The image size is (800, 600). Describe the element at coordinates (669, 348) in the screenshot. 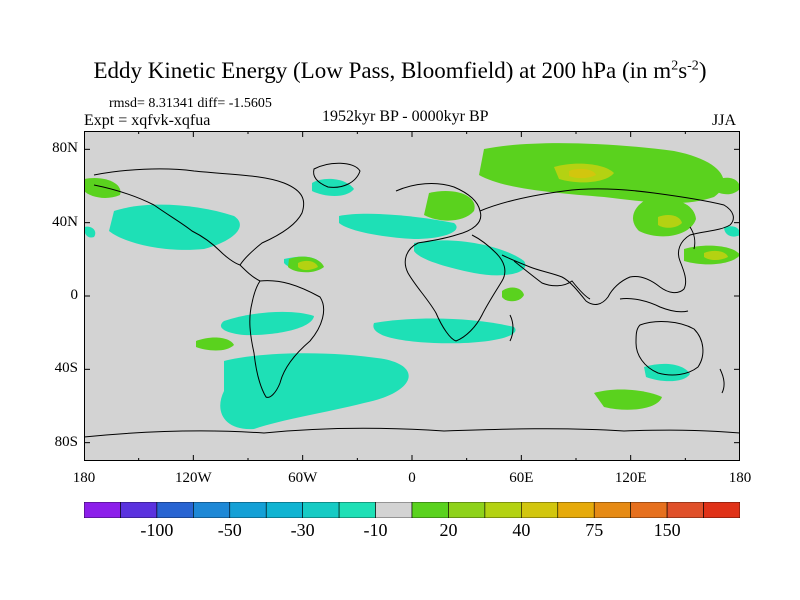

I see `coast-australia` at that location.